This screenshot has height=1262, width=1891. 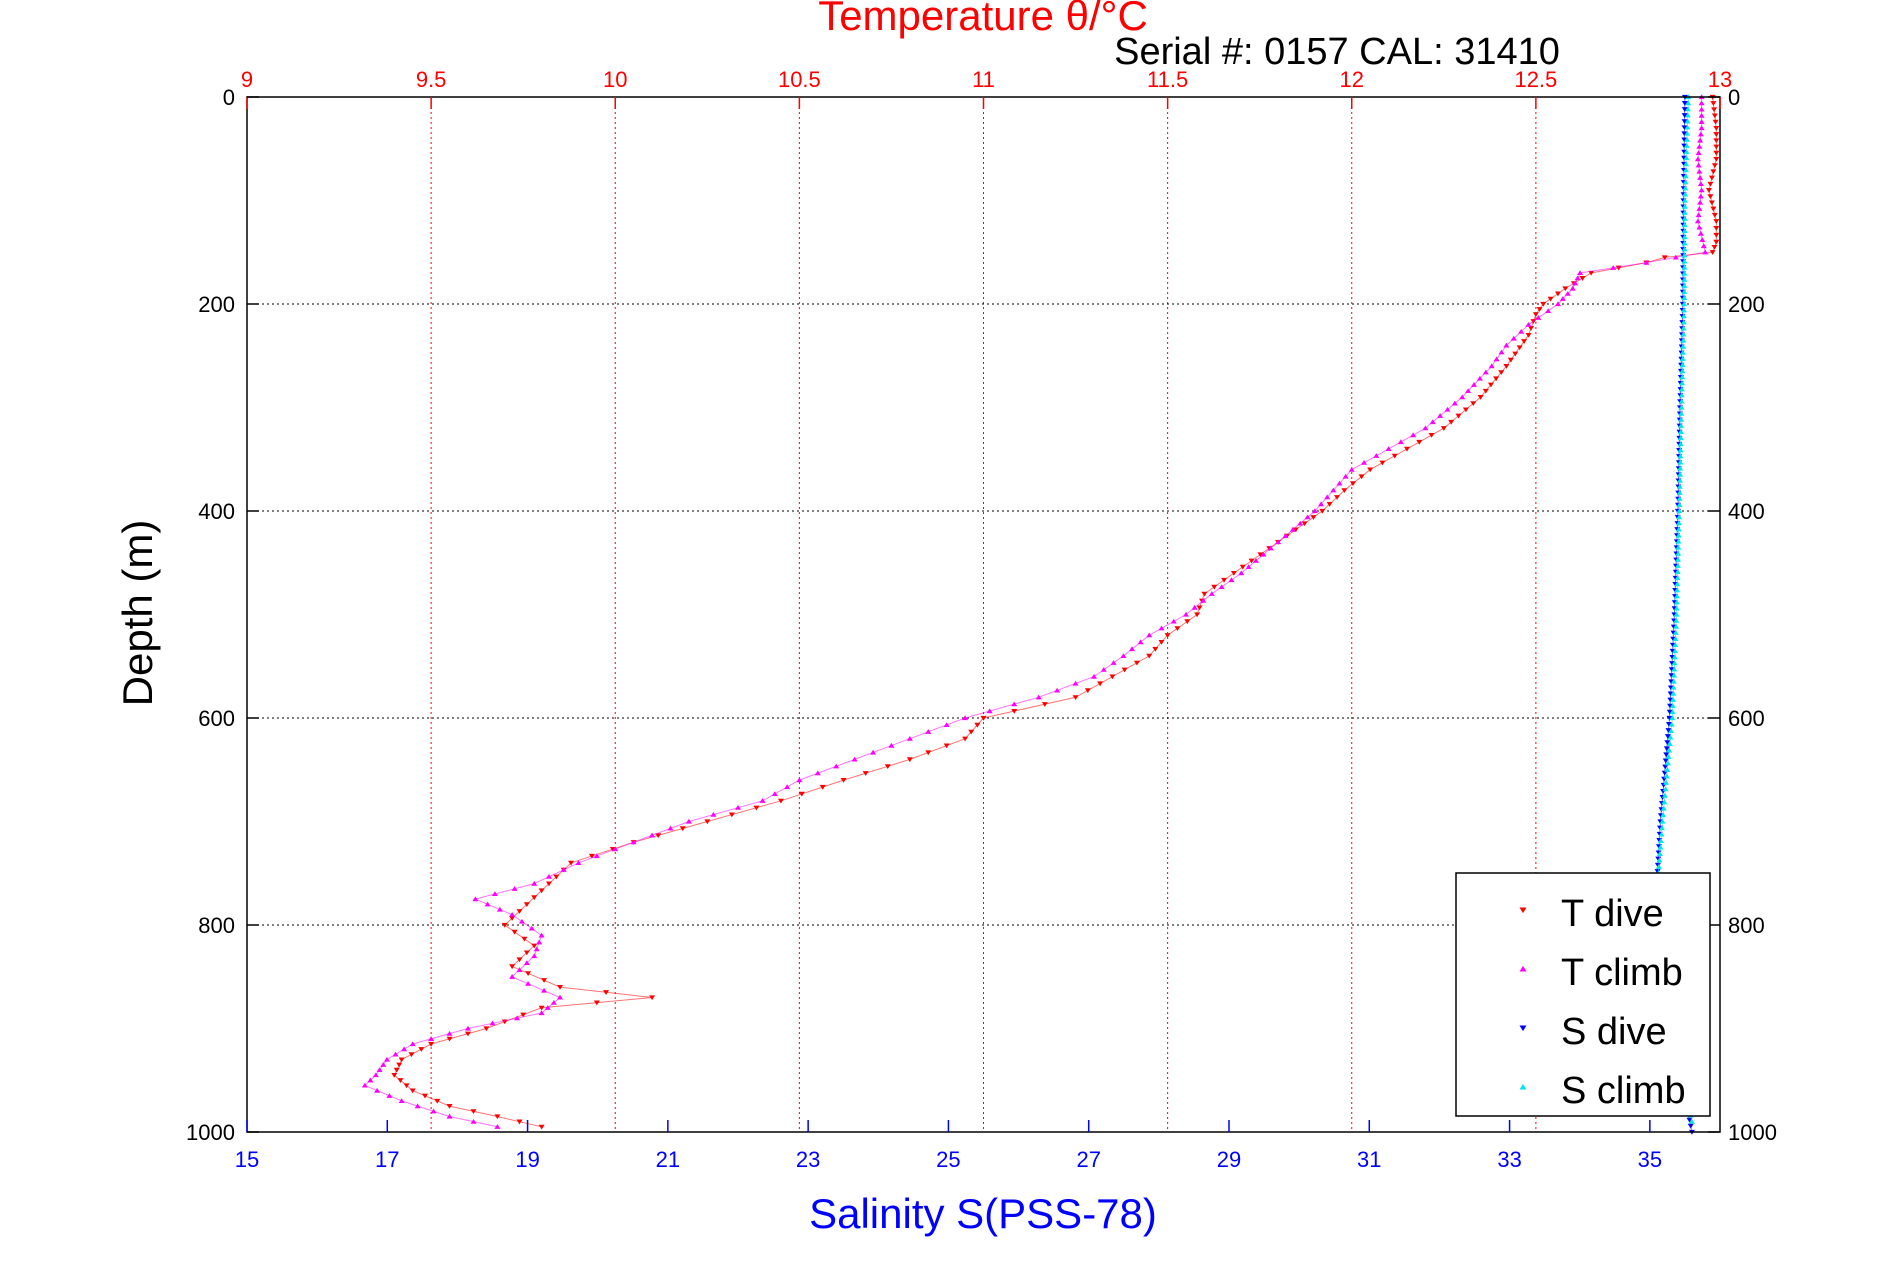 What do you see at coordinates (1369, 1159) in the screenshot?
I see `salinity-tick-label: 31` at bounding box center [1369, 1159].